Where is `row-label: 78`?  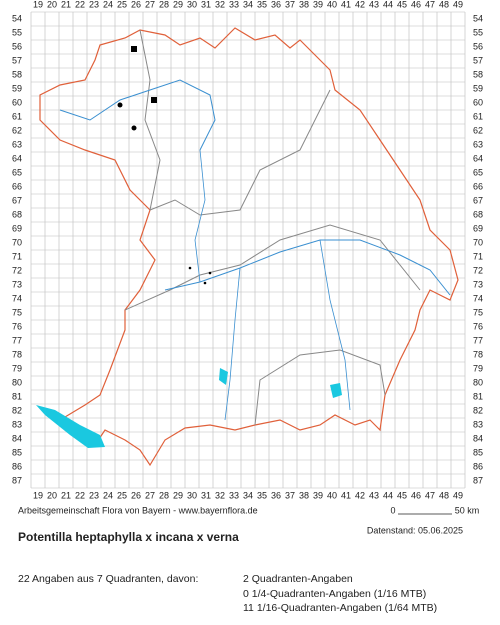
row-label: 78 is located at coordinates (478, 354).